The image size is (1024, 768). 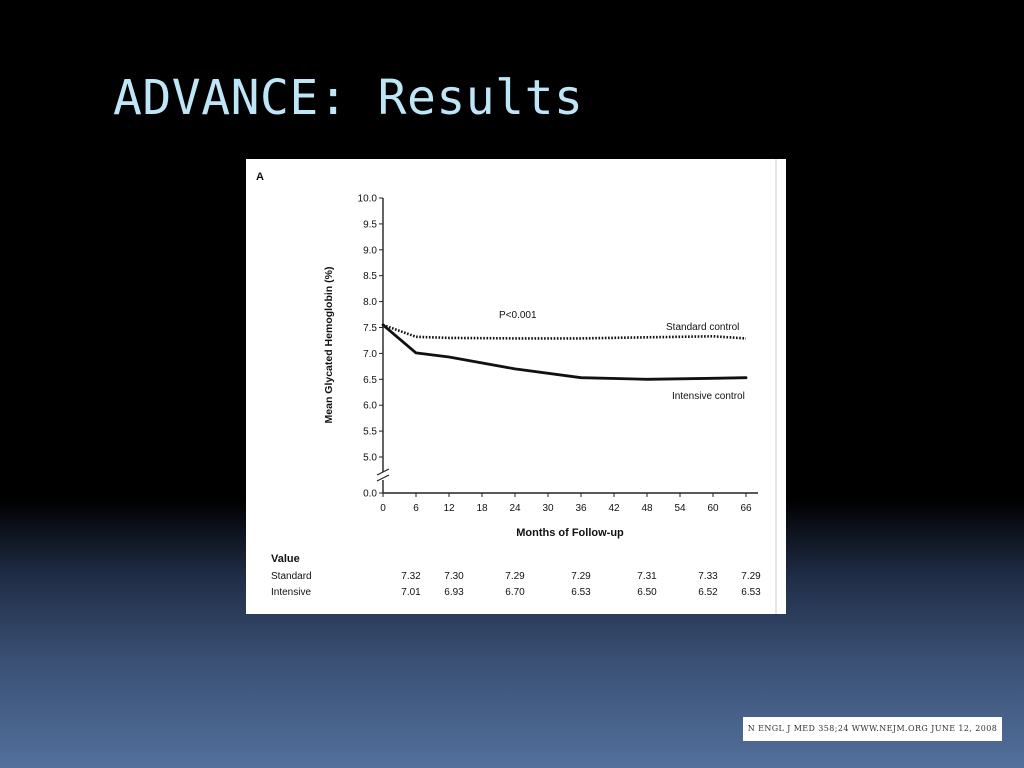 What do you see at coordinates (411, 592) in the screenshot?
I see `value-cell: 7.01` at bounding box center [411, 592].